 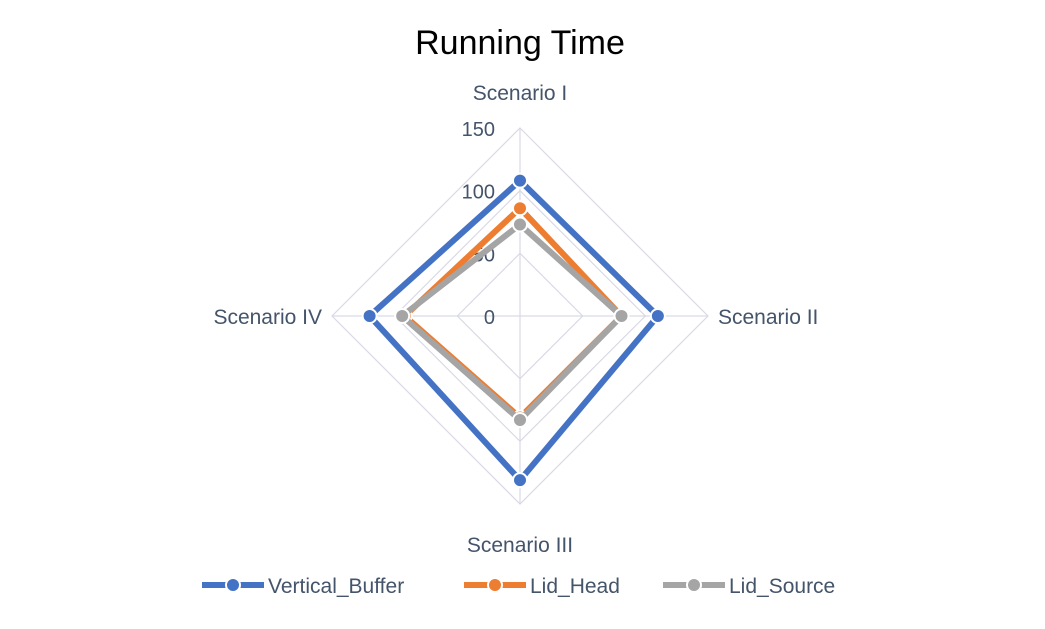 What do you see at coordinates (478, 193) in the screenshot?
I see `tick-label-2: 100` at bounding box center [478, 193].